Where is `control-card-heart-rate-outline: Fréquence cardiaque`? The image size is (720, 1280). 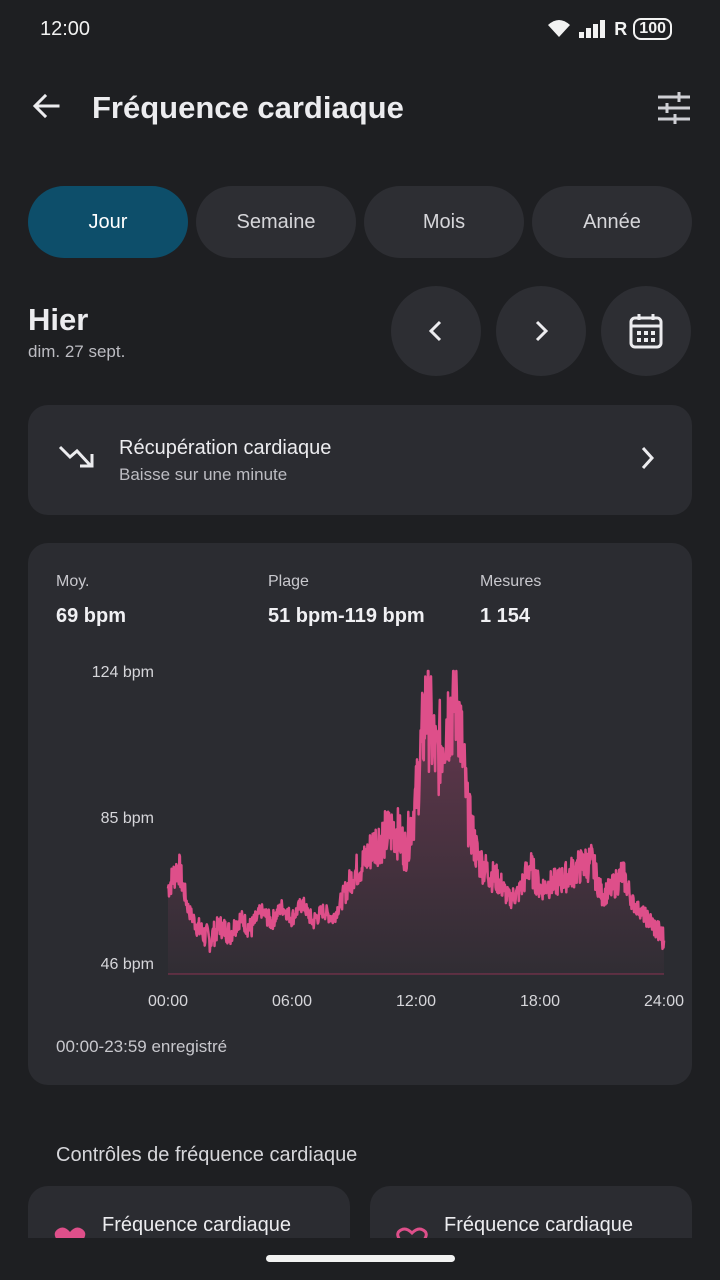
control-card-heart-rate-outline: Fréquence cardiaque is located at coordinates (531, 1216).